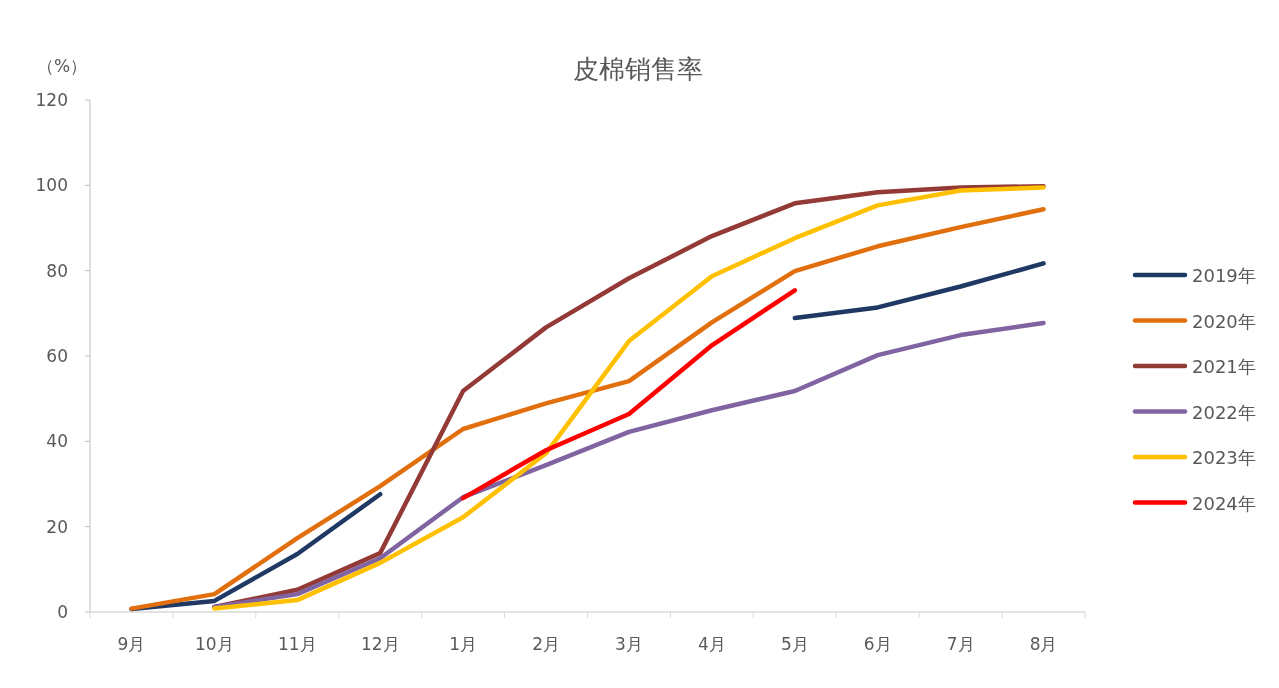 The width and height of the screenshot is (1279, 688). I want to click on y-tick-label: 100, so click(51, 185).